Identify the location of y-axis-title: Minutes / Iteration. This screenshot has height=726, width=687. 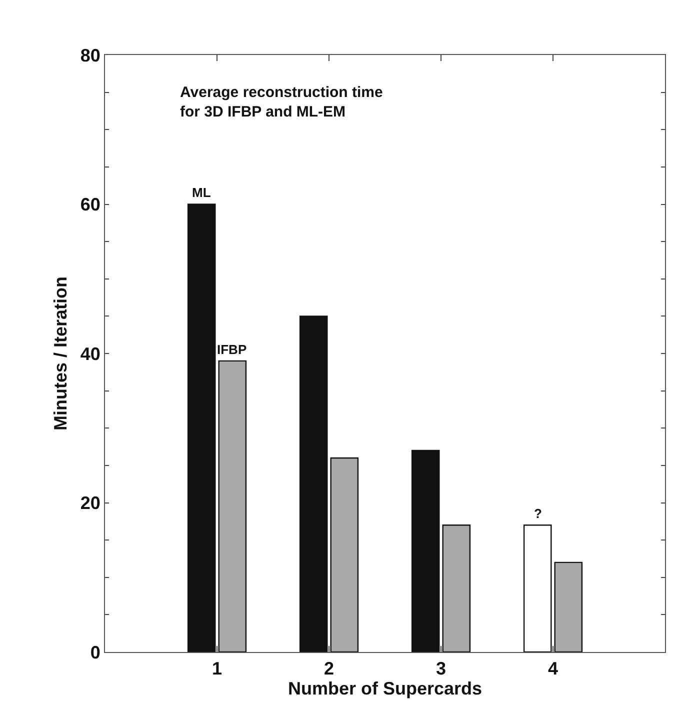
(60, 353).